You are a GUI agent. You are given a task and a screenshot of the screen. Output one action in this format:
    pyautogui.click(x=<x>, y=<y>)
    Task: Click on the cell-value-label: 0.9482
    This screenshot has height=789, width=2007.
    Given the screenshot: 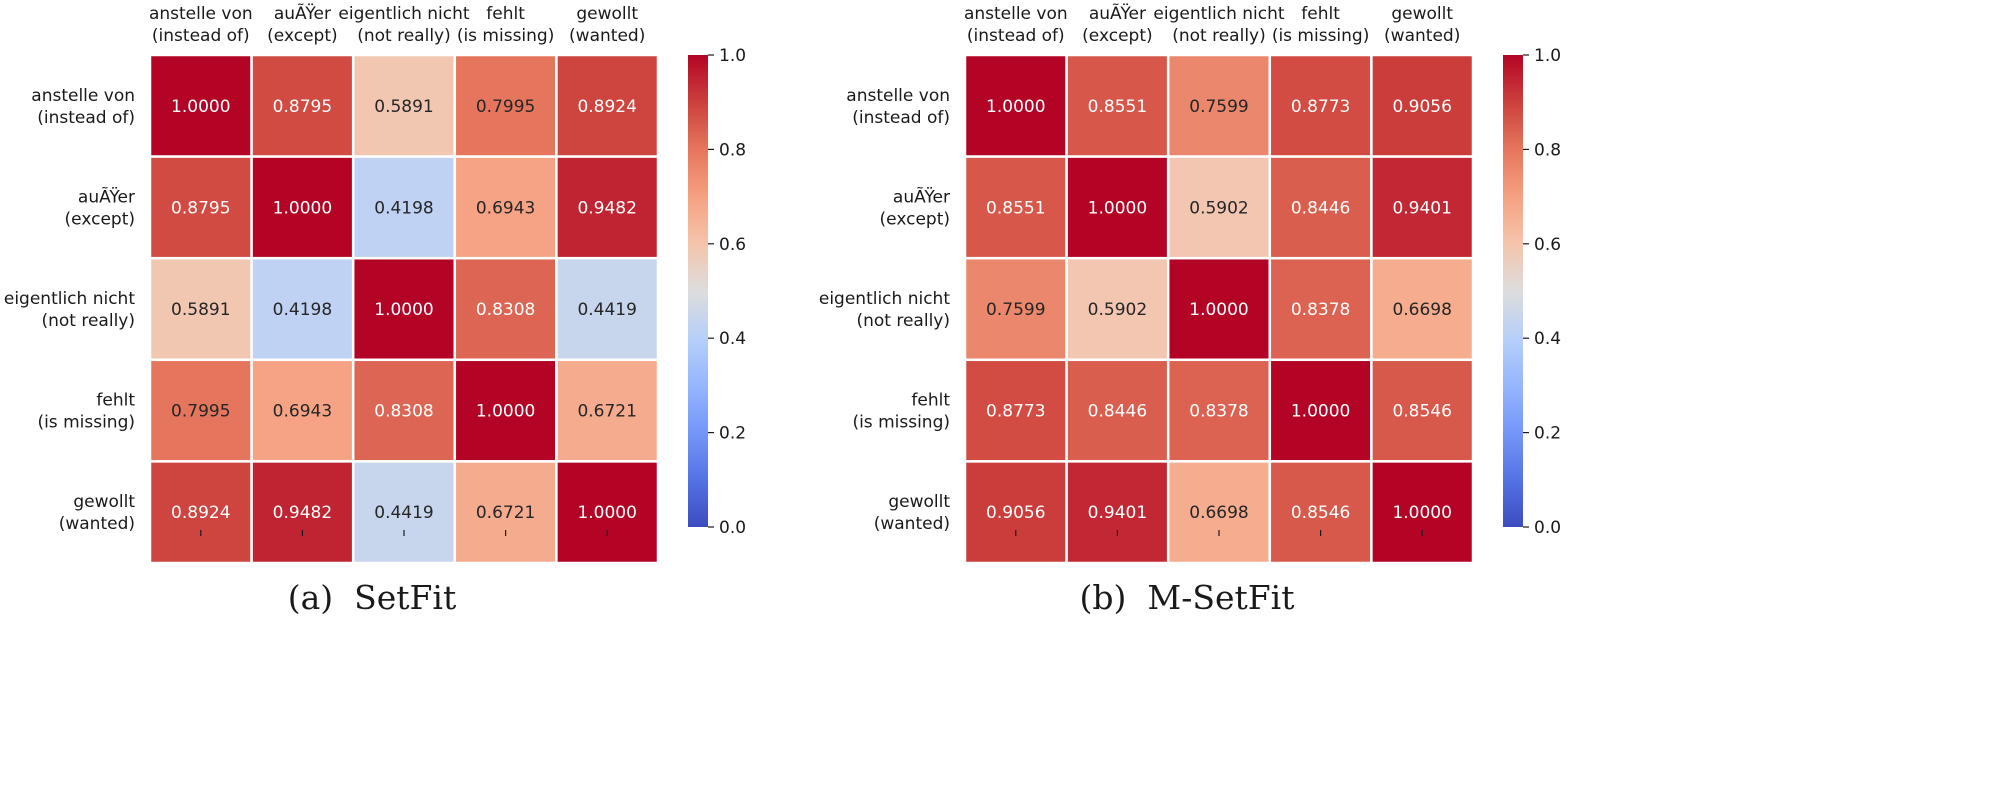 What is the action you would take?
    pyautogui.click(x=606, y=208)
    